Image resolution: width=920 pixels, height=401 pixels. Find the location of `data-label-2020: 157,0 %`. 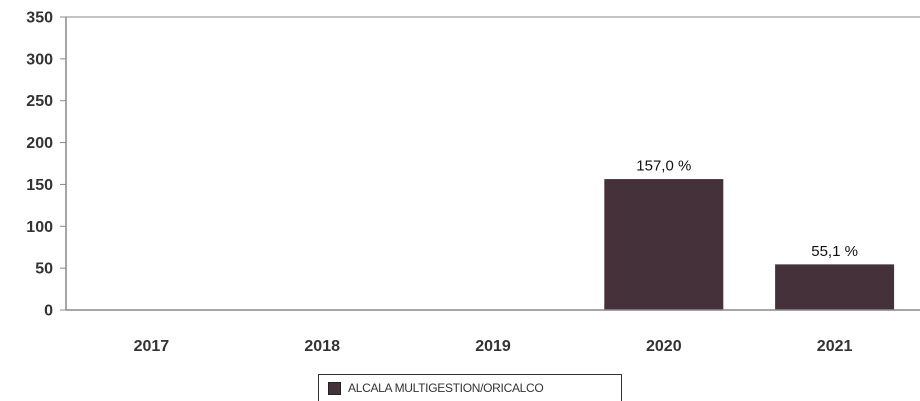

data-label-2020: 157,0 % is located at coordinates (663, 166).